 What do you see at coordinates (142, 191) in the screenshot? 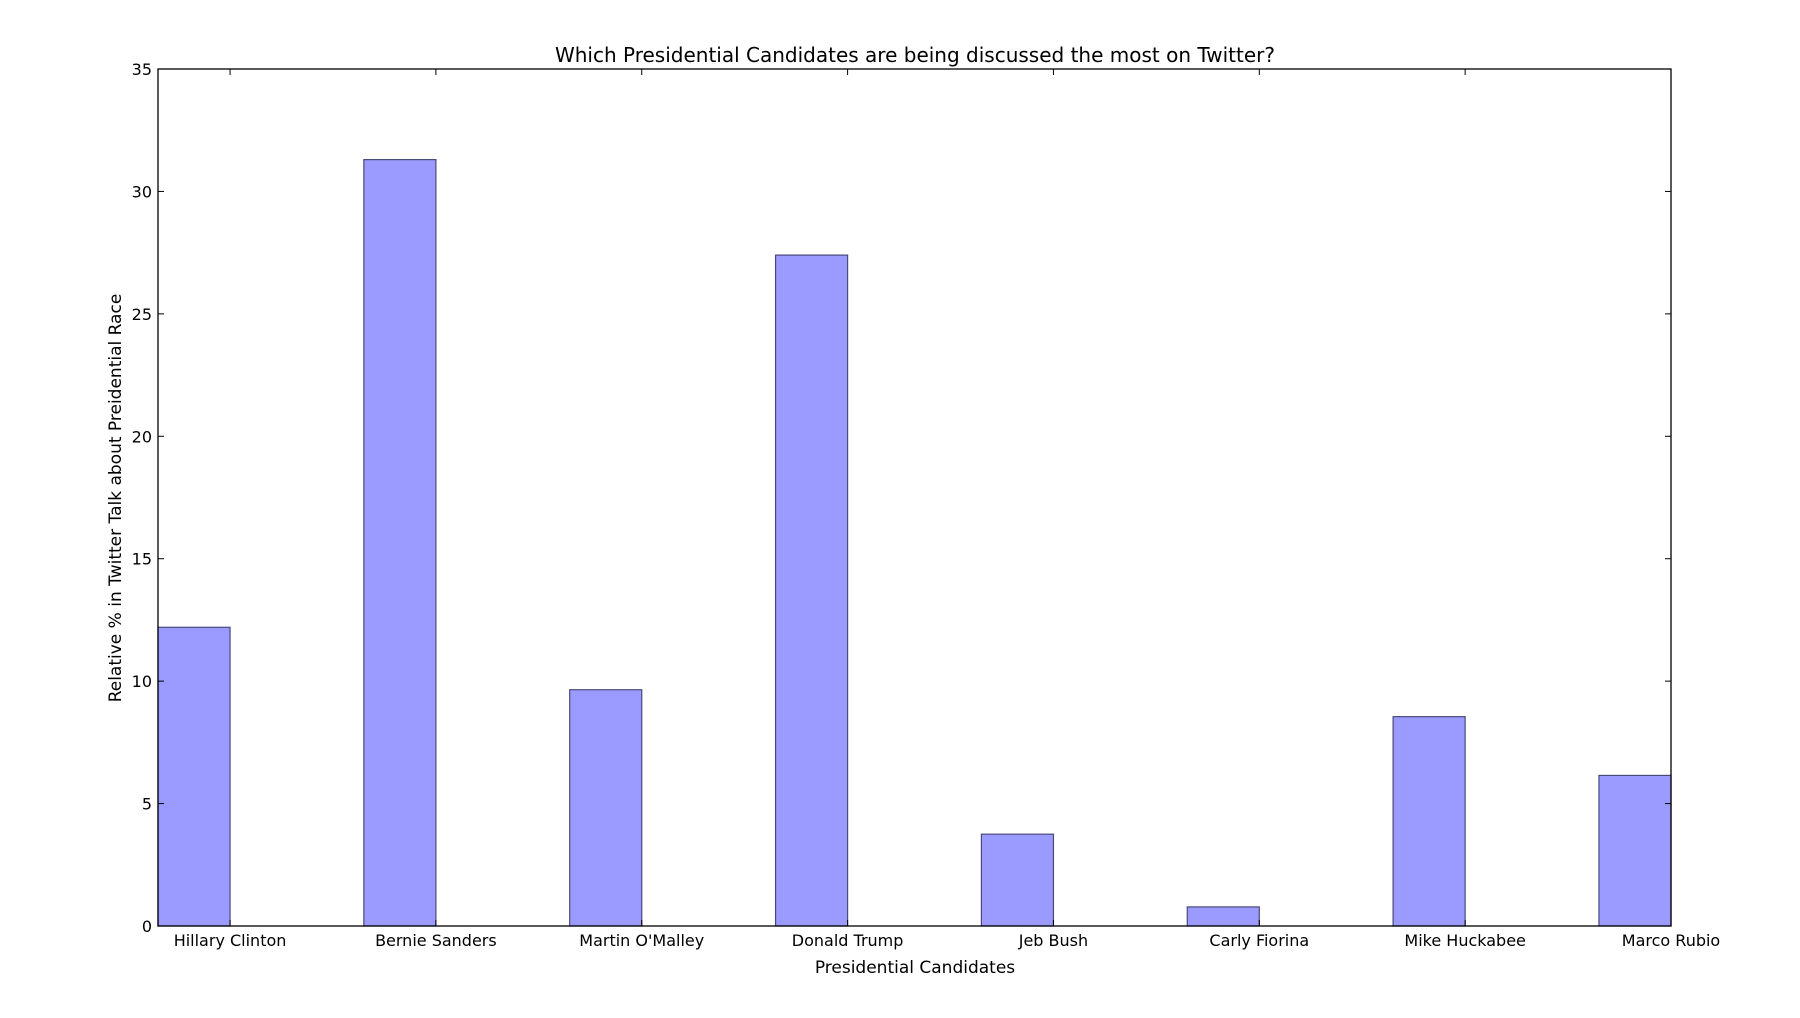
I see `y-tick-label: 30` at bounding box center [142, 191].